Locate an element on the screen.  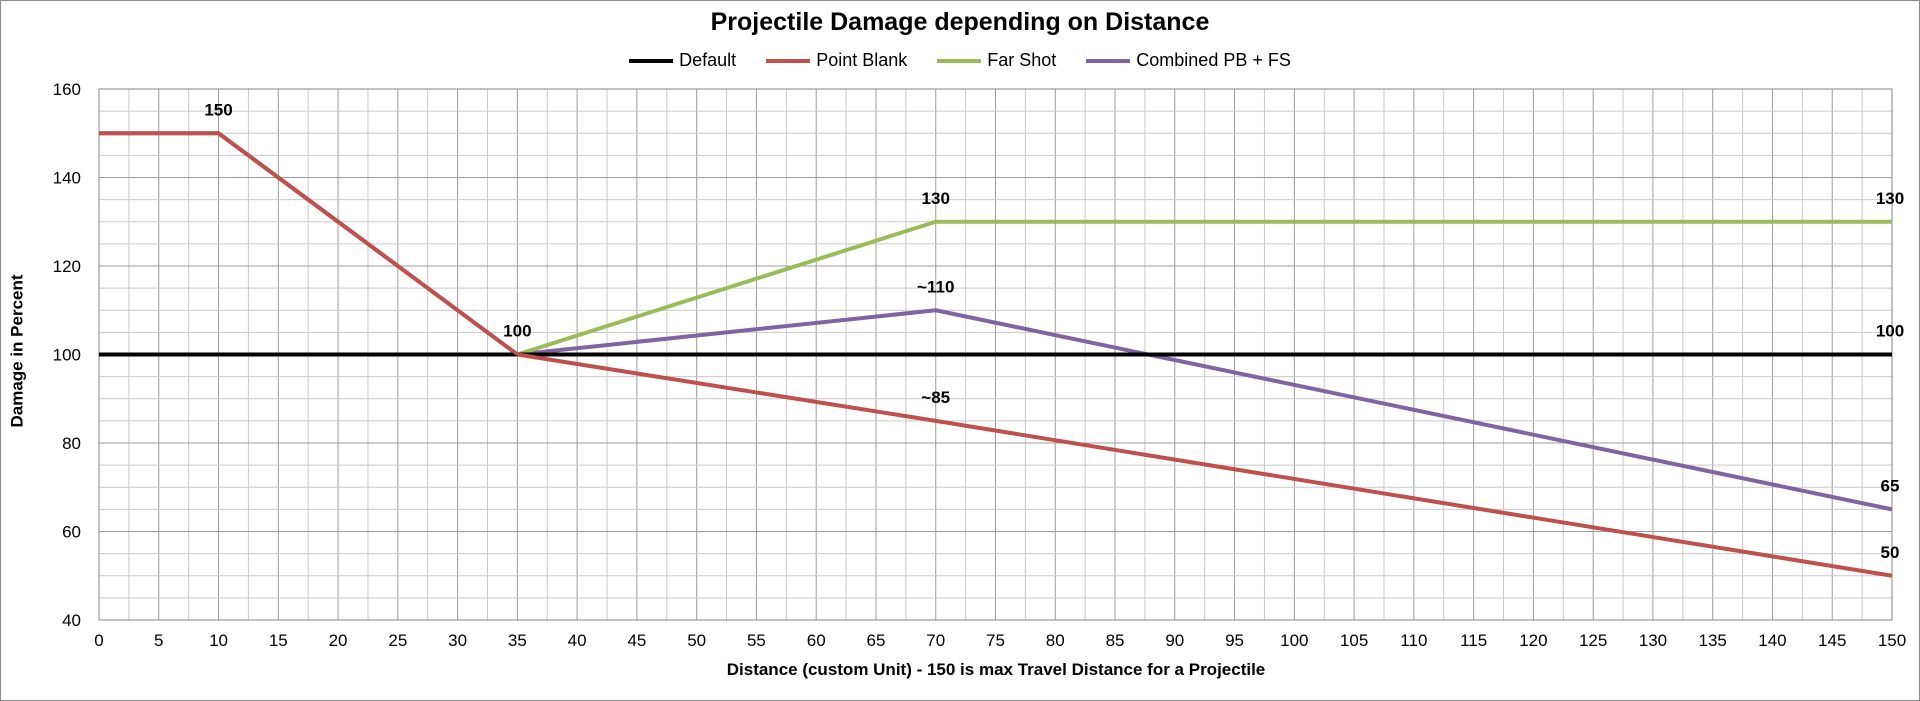
legend-item-combined: Combined PB + FS is located at coordinates (1188, 60).